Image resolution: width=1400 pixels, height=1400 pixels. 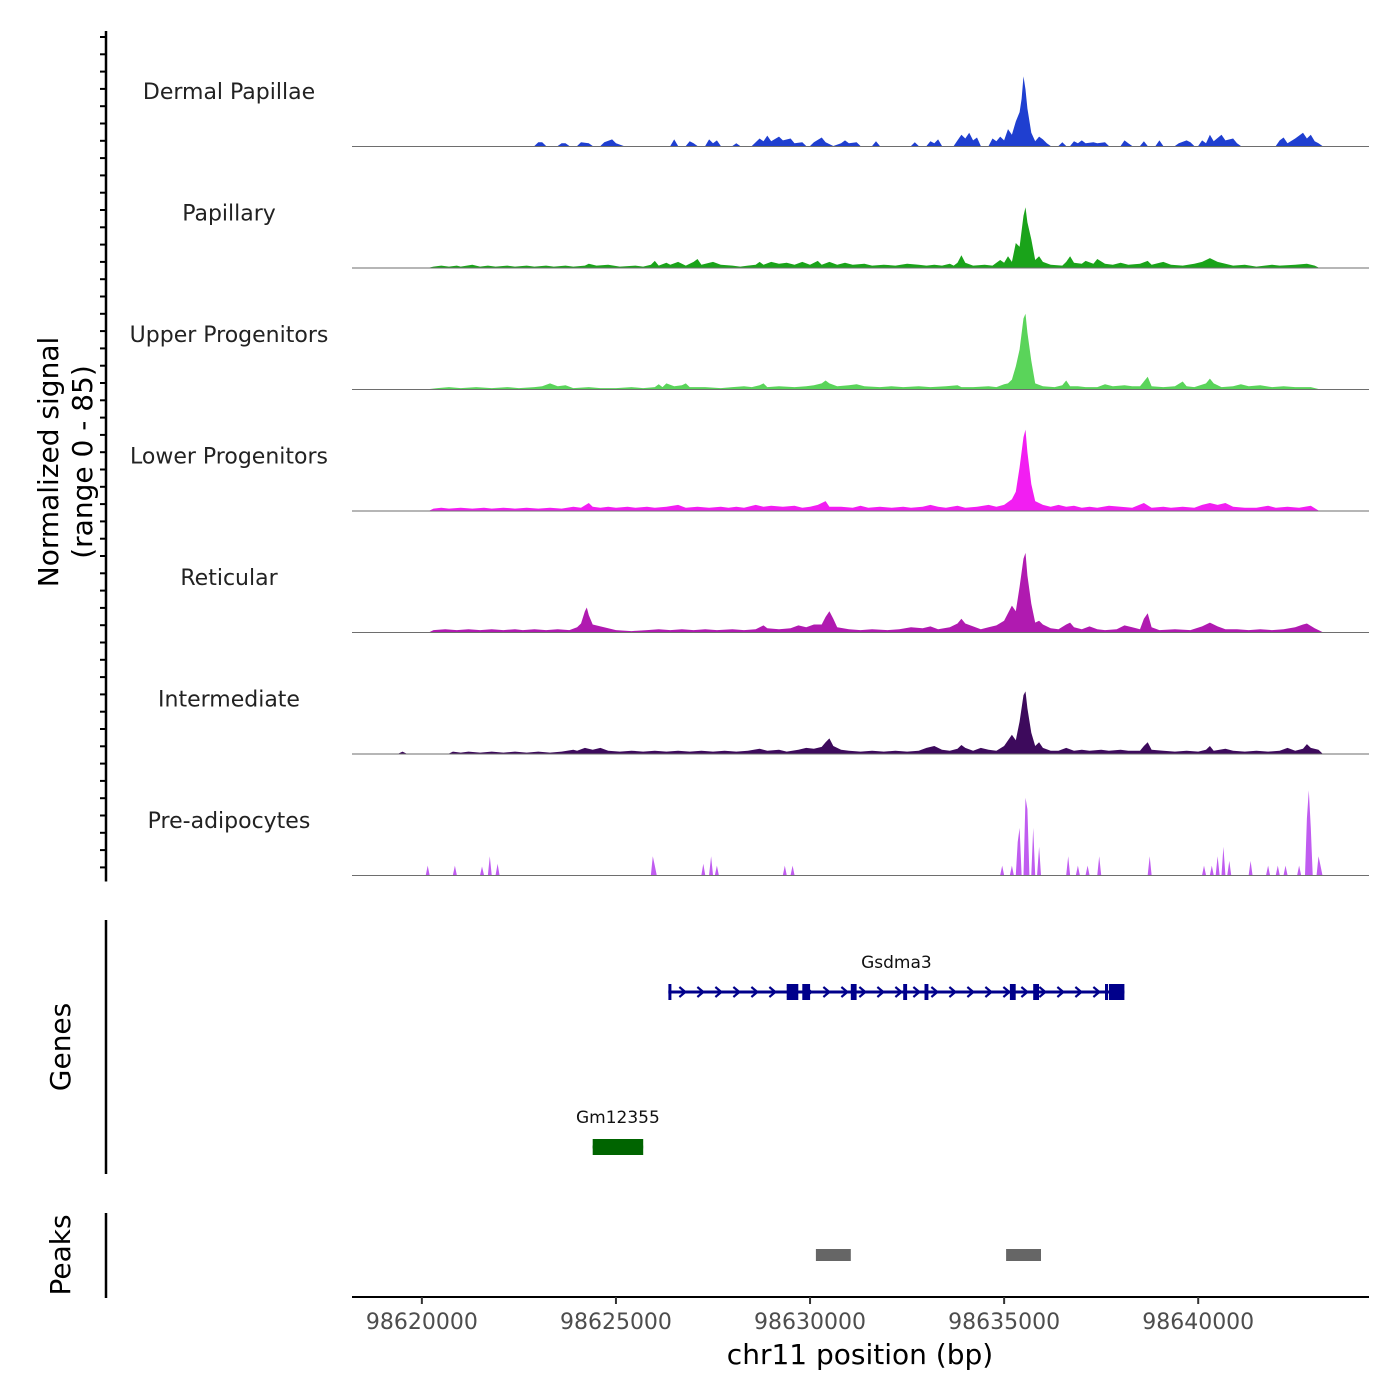 What do you see at coordinates (1198, 1322) in the screenshot?
I see `x-tick-label: 98640000` at bounding box center [1198, 1322].